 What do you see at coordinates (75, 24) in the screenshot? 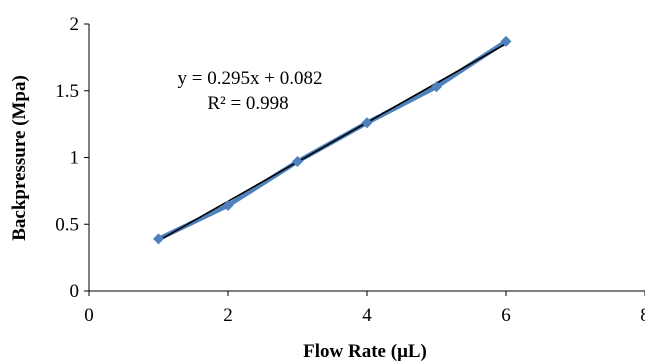
I see `y-tick-label: 2` at bounding box center [75, 24].